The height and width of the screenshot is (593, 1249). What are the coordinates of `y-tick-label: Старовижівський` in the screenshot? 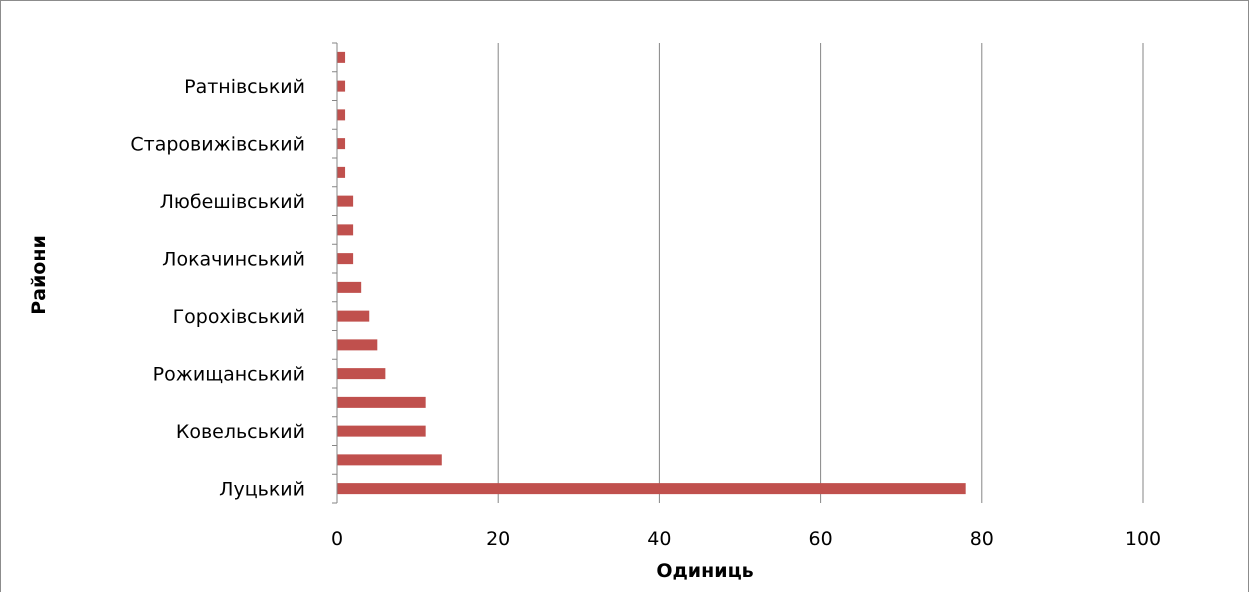 It's located at (217, 145).